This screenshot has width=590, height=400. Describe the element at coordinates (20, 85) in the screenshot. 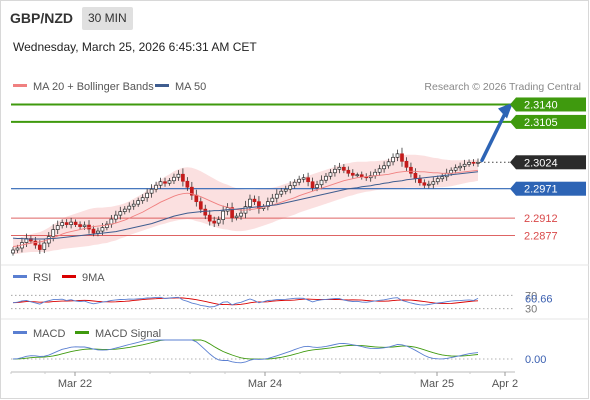

I see `legend-swatch-bollinger` at that location.